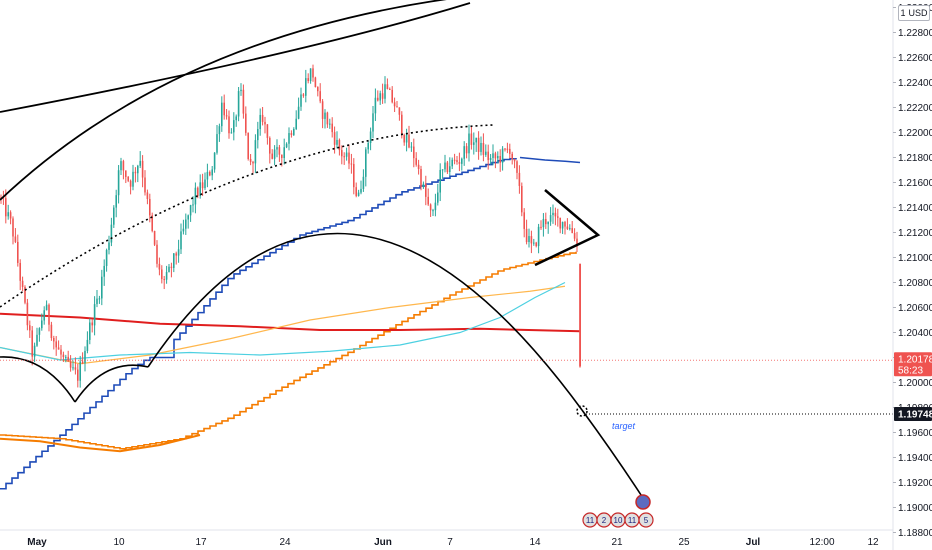  Describe the element at coordinates (753, 542) in the screenshot. I see `time-tick-label: Jul` at that location.